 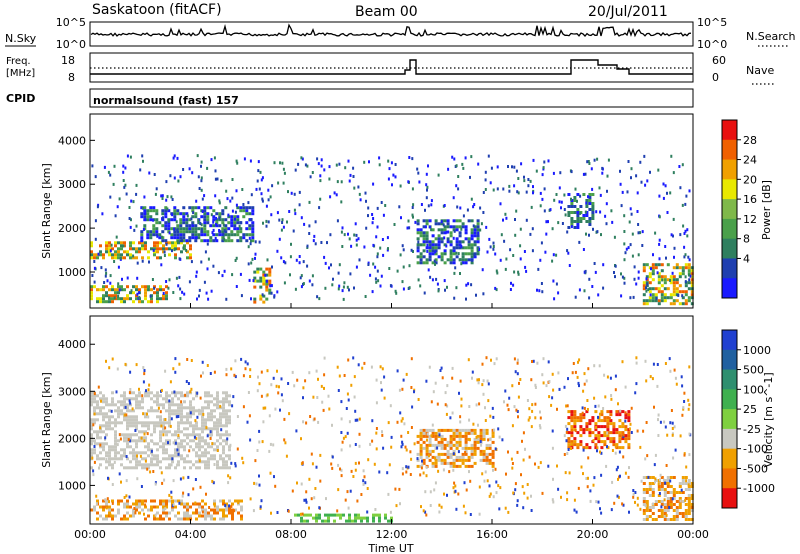 What do you see at coordinates (753, 389) in the screenshot?
I see `colorbar-tick-label: 100` at bounding box center [753, 389].